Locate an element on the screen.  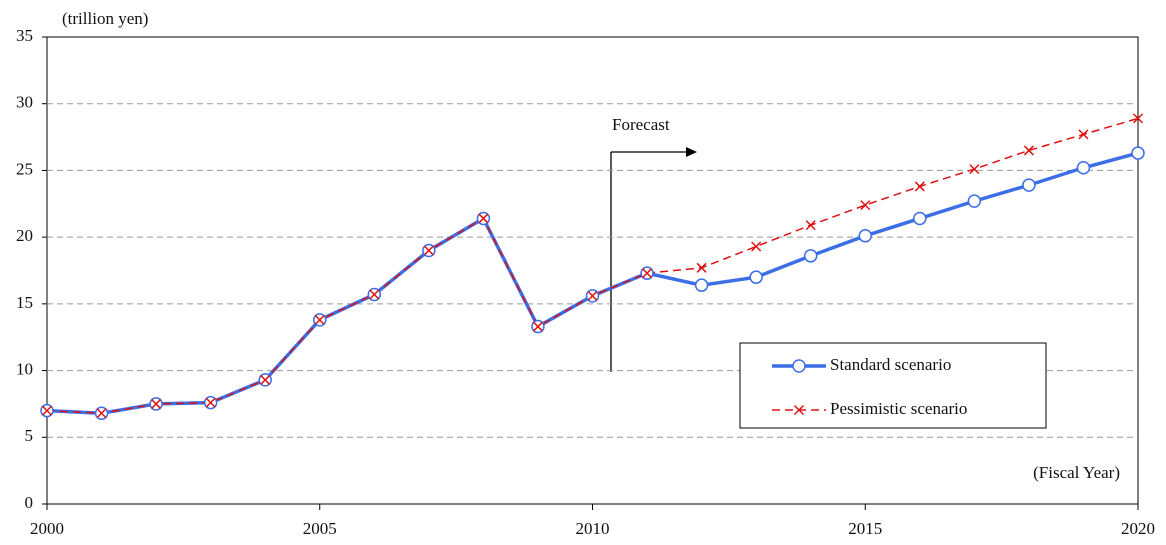
legend: Standard scenario Pessimistic scenario is located at coordinates (893, 385).